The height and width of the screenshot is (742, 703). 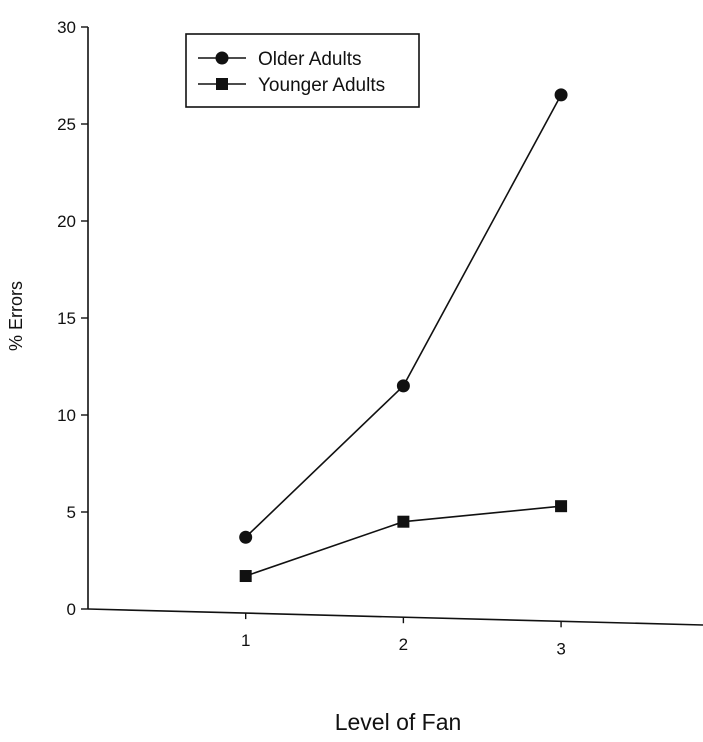 What do you see at coordinates (403, 644) in the screenshot?
I see `x-tick-label: 2` at bounding box center [403, 644].